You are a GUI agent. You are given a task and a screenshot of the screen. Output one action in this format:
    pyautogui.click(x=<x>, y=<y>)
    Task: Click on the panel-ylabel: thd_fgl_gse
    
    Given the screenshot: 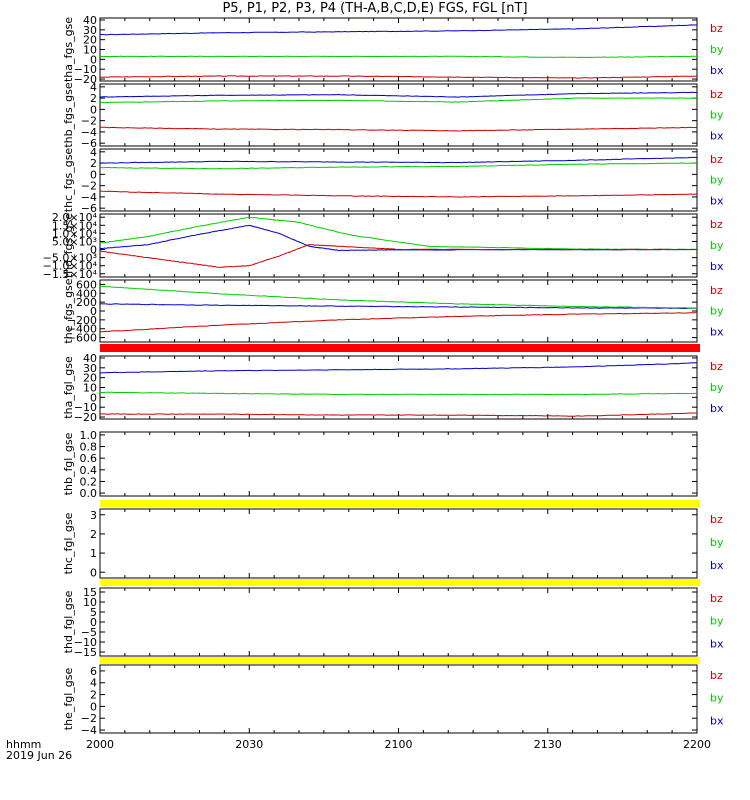 What is the action you would take?
    pyautogui.click(x=68, y=621)
    